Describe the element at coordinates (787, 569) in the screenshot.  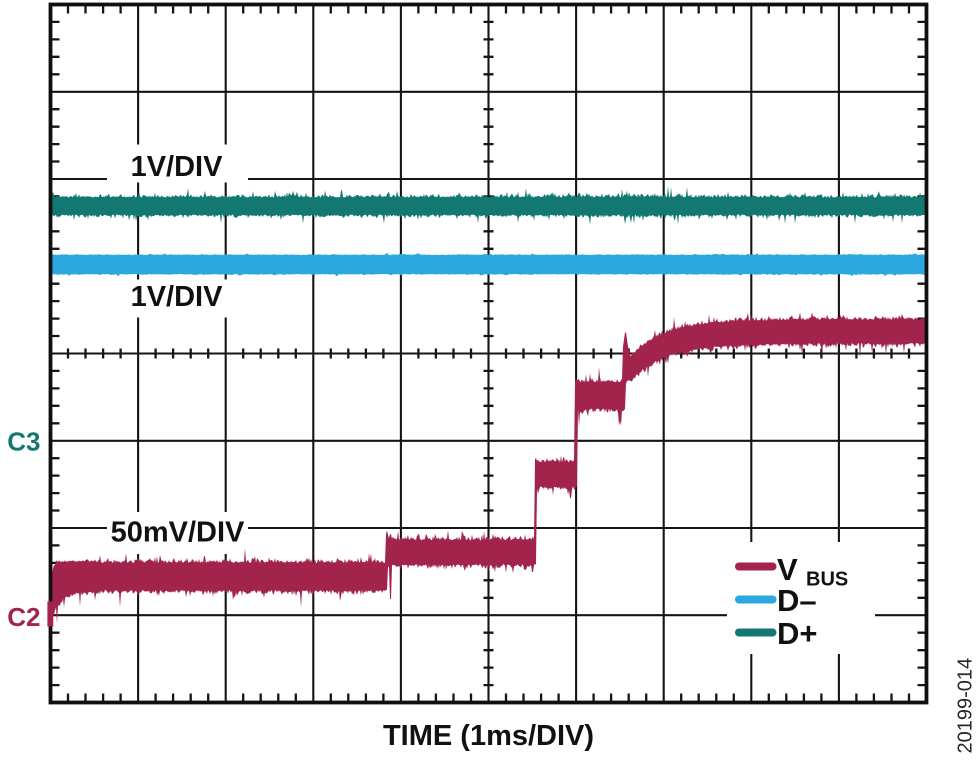
I see `svg-text: V` at that location.